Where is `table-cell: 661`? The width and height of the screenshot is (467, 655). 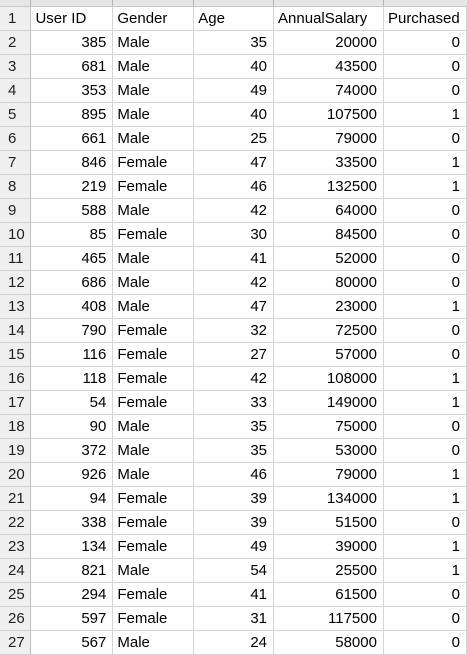 table-cell: 661 is located at coordinates (72, 138).